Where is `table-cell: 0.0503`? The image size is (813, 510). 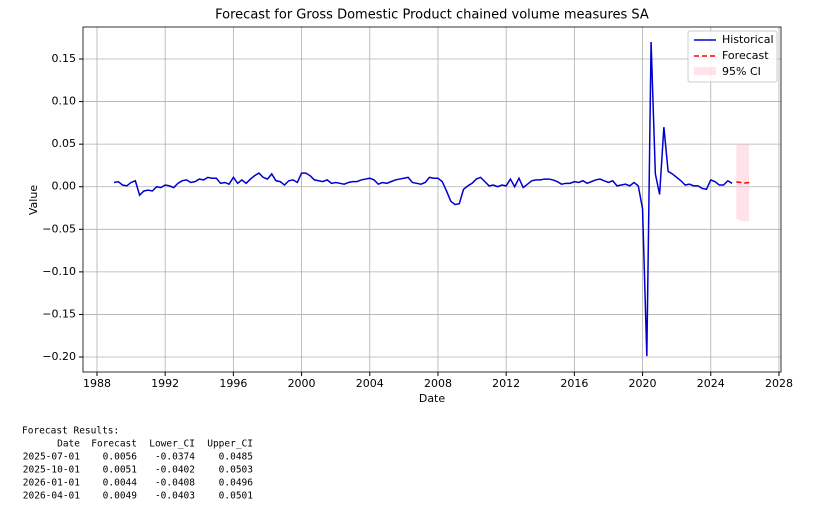
table-cell: 0.0503 is located at coordinates (236, 470).